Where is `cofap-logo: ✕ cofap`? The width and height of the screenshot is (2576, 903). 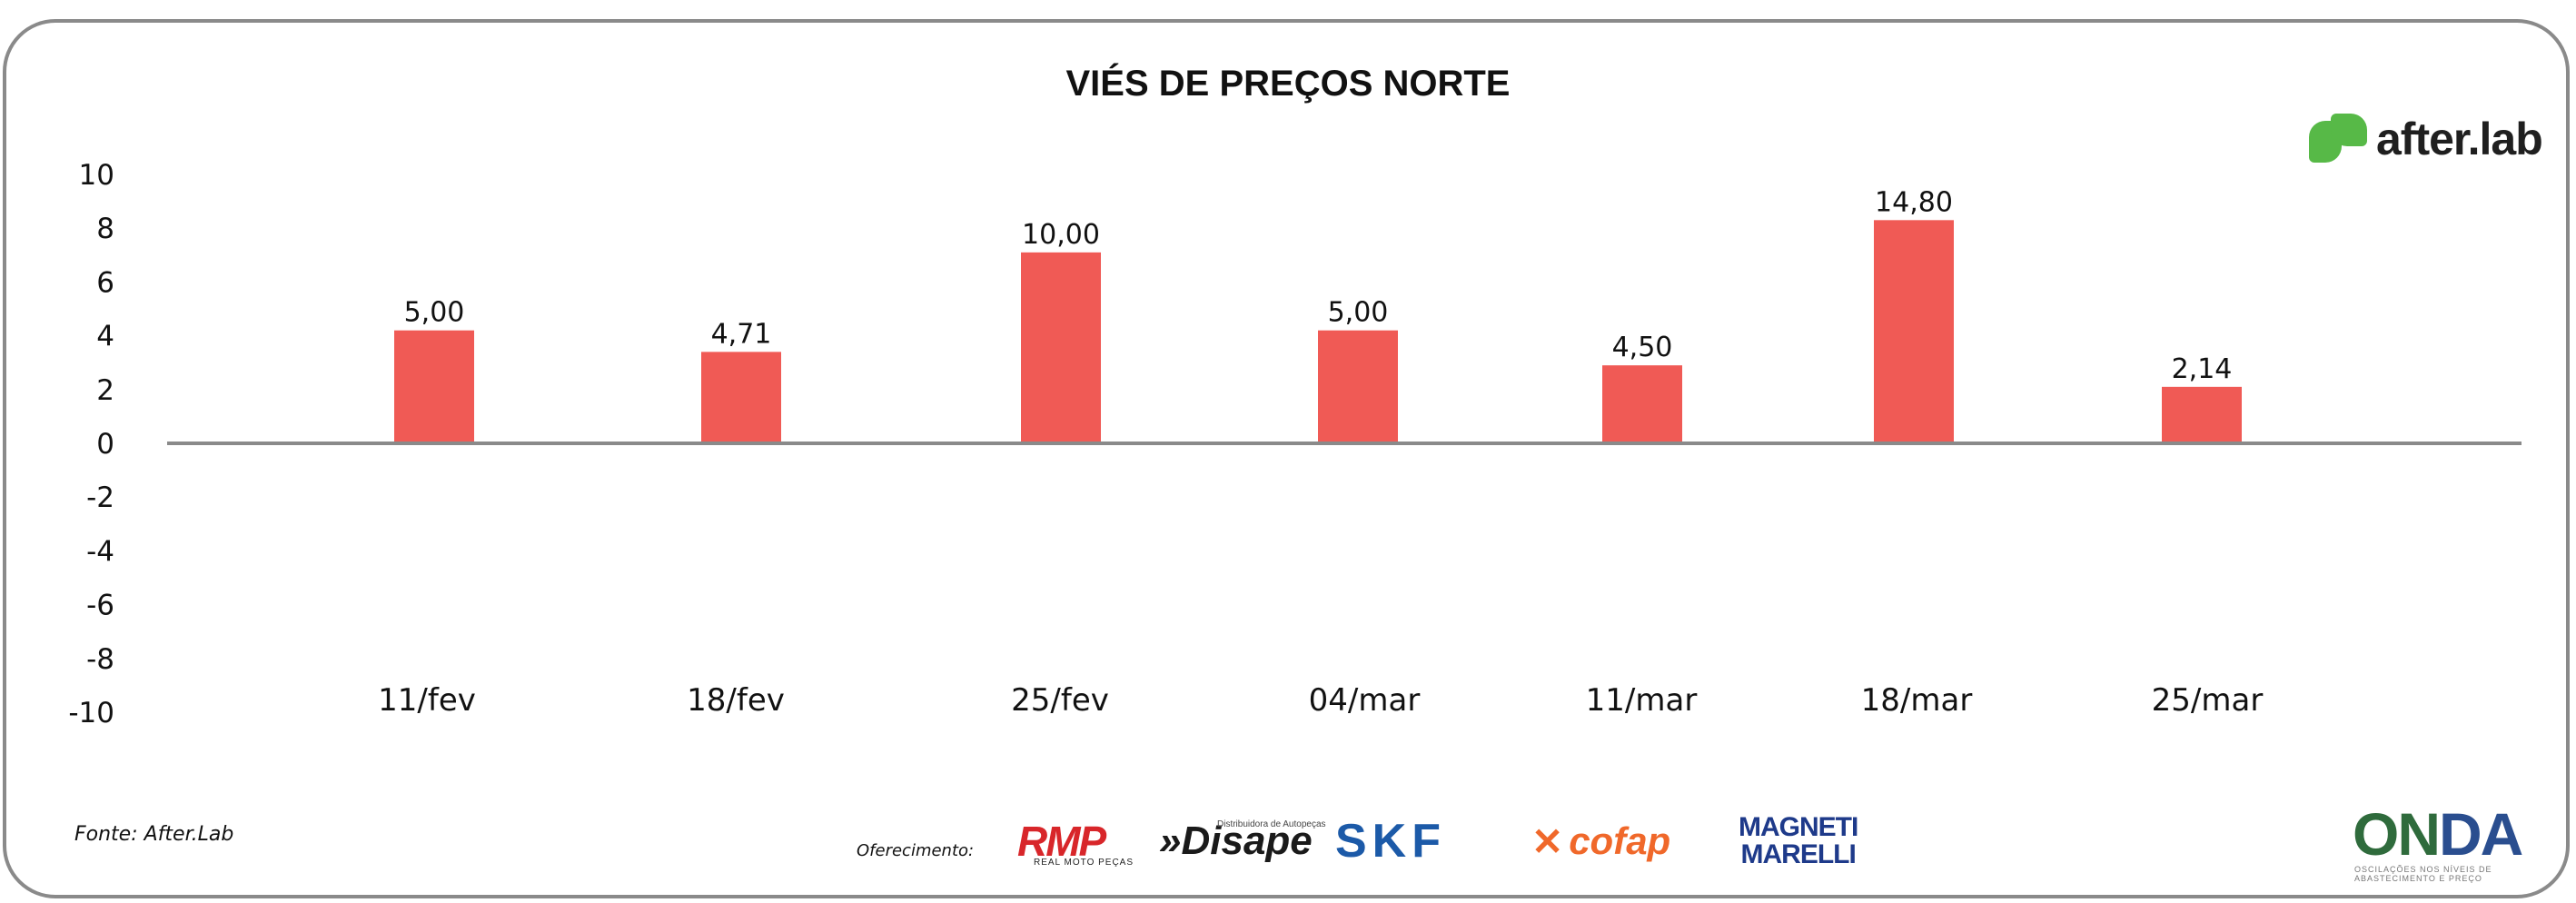
cofap-logo: ✕ cofap is located at coordinates (1600, 841).